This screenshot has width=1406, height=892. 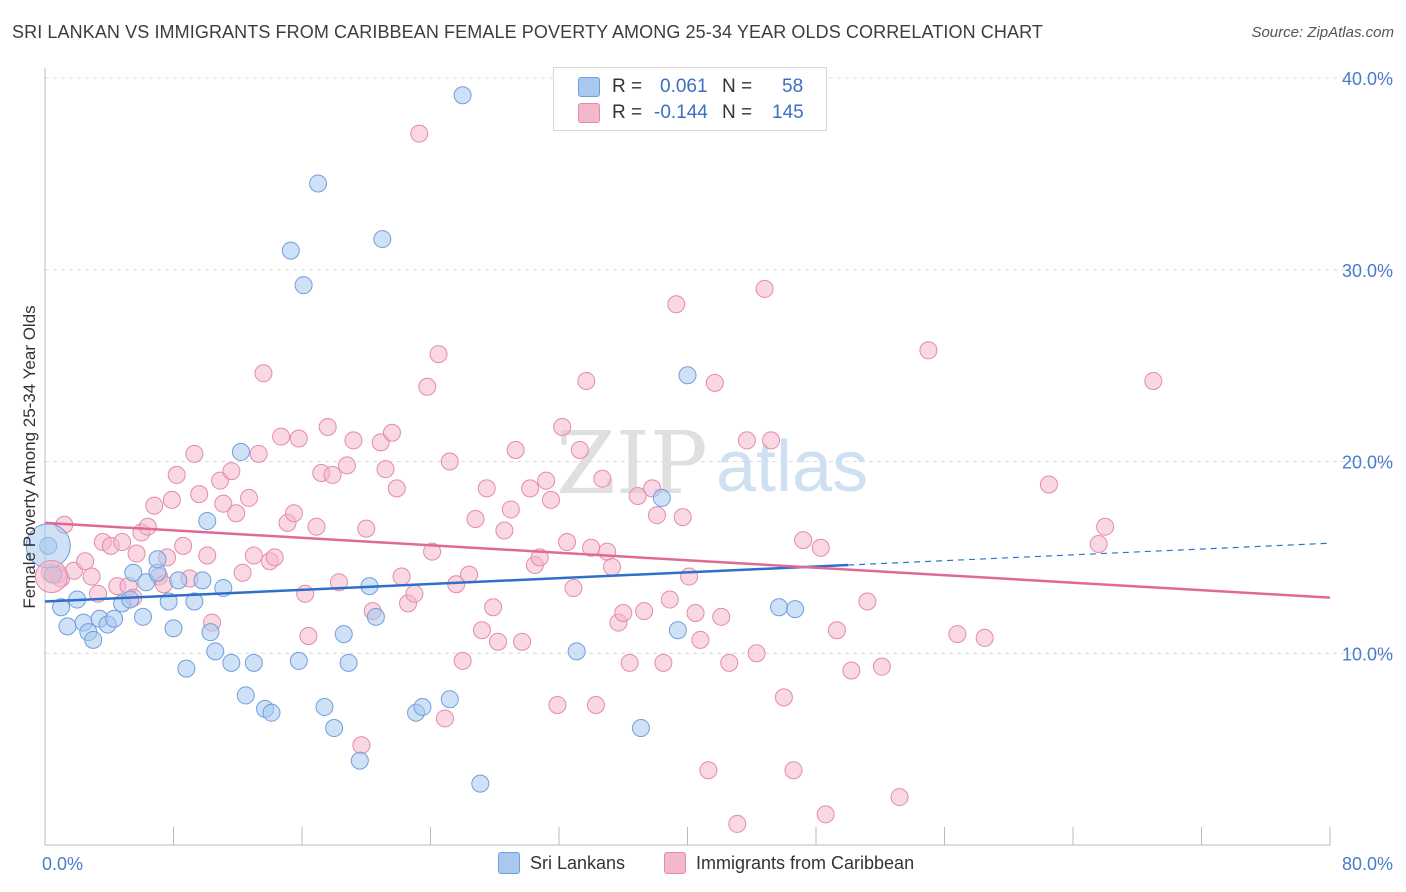 What do you see at coordinates (805, 862) in the screenshot?
I see `legend-label: Immigrants from Caribbean` at bounding box center [805, 862].